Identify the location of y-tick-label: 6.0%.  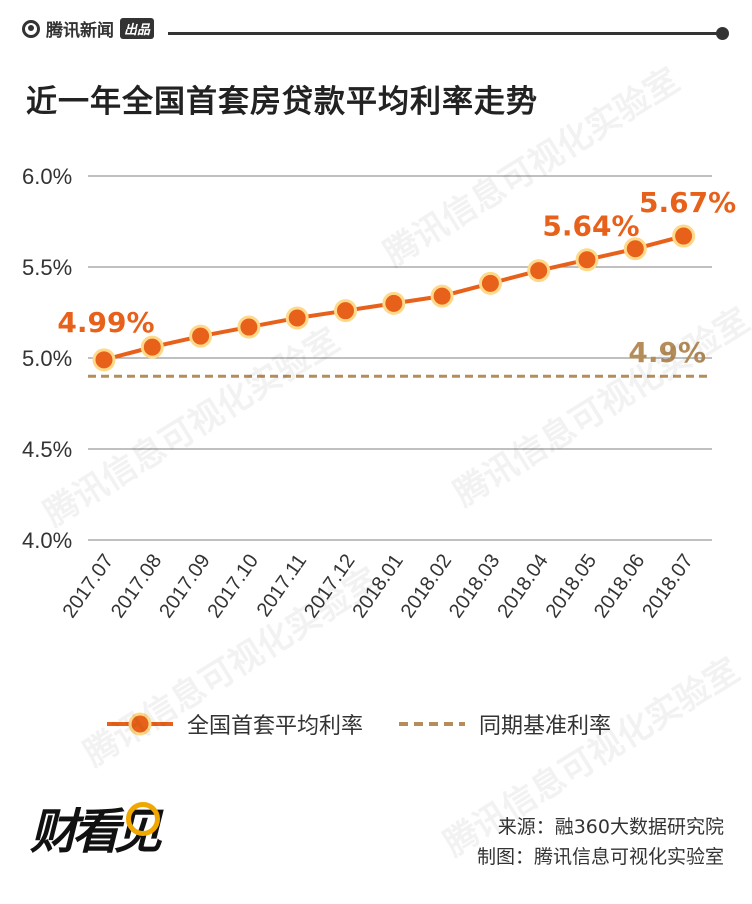
(47, 176).